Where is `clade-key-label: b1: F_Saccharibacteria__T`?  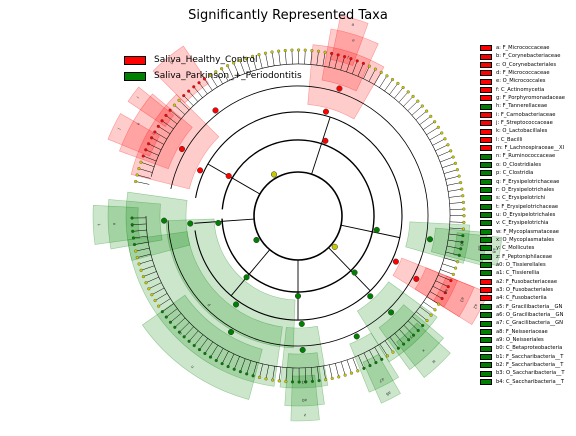 clade-key-label: b1: F_Saccharibacteria__T is located at coordinates (529, 357).